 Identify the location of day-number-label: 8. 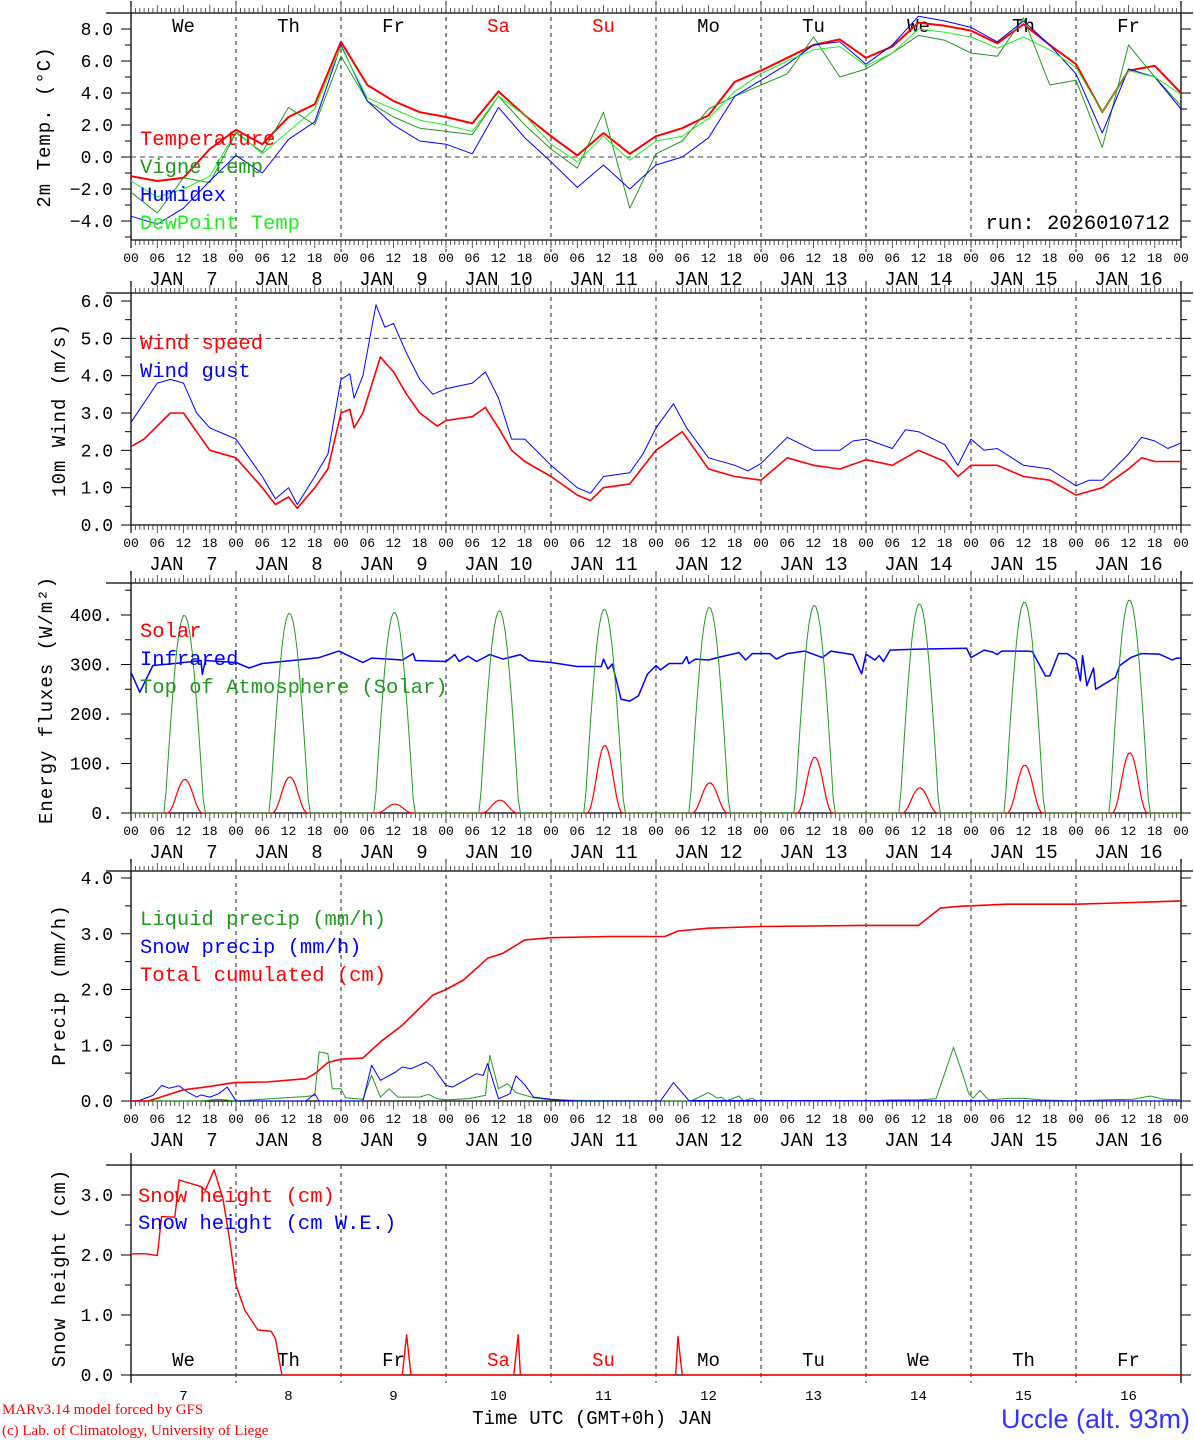
(288, 1397).